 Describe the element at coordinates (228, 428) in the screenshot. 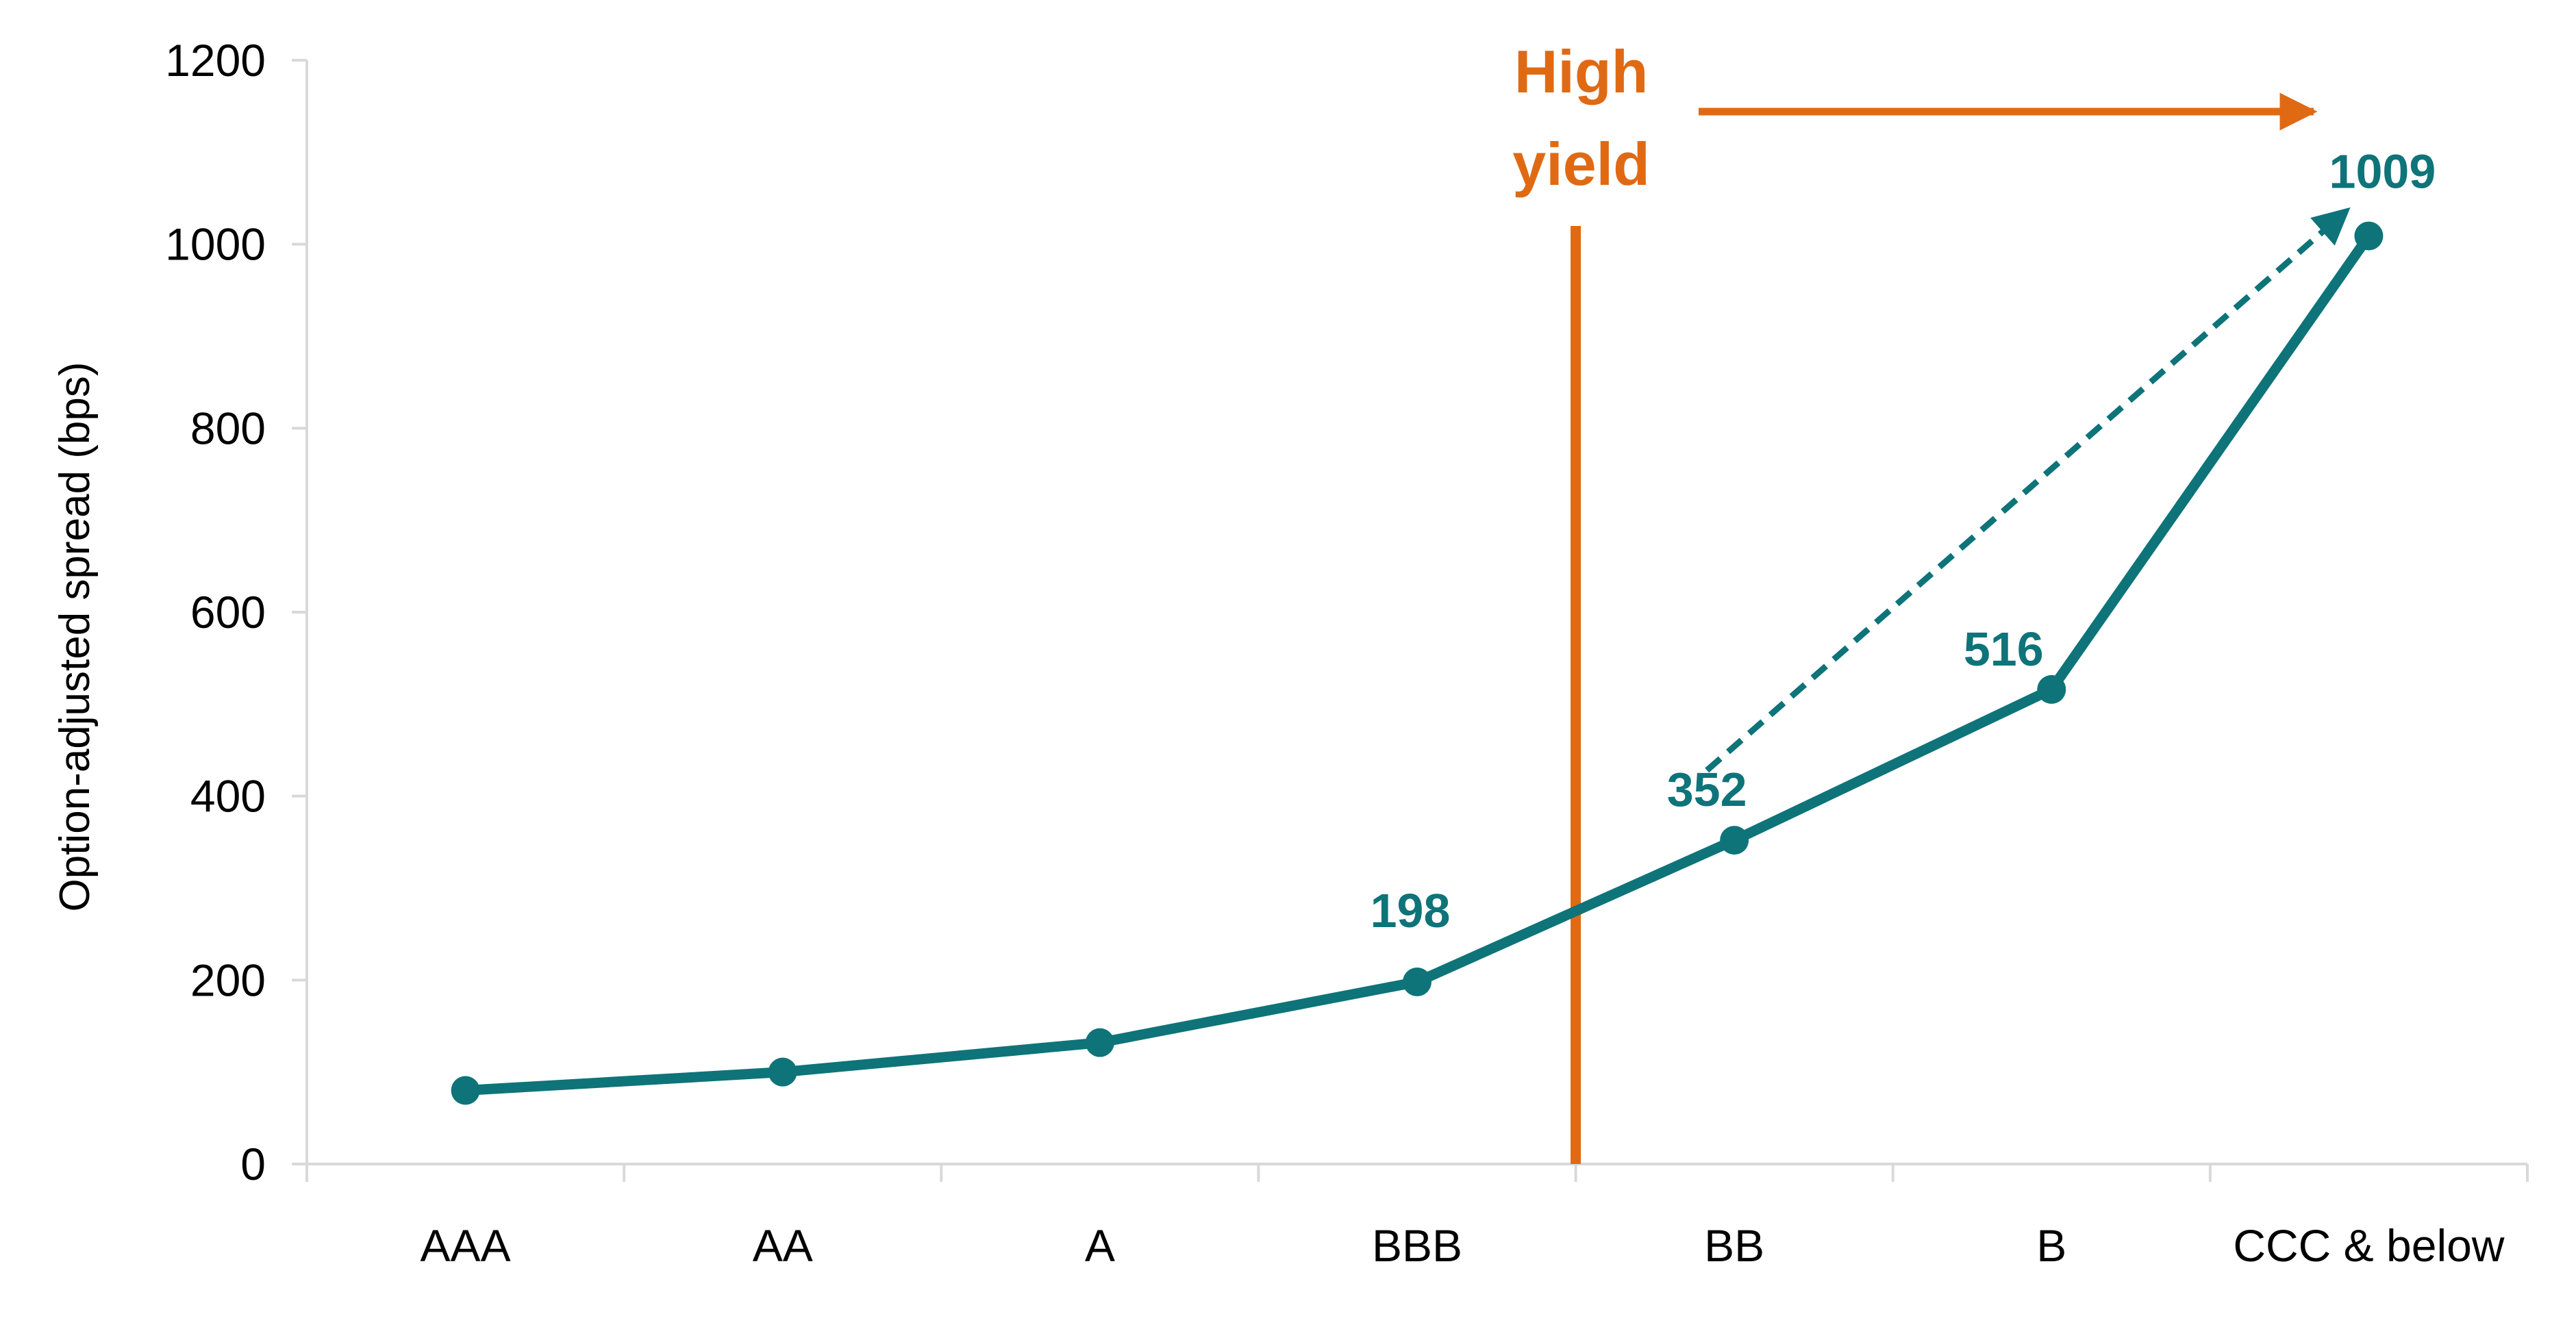

I see `y-tick-label: 800` at that location.